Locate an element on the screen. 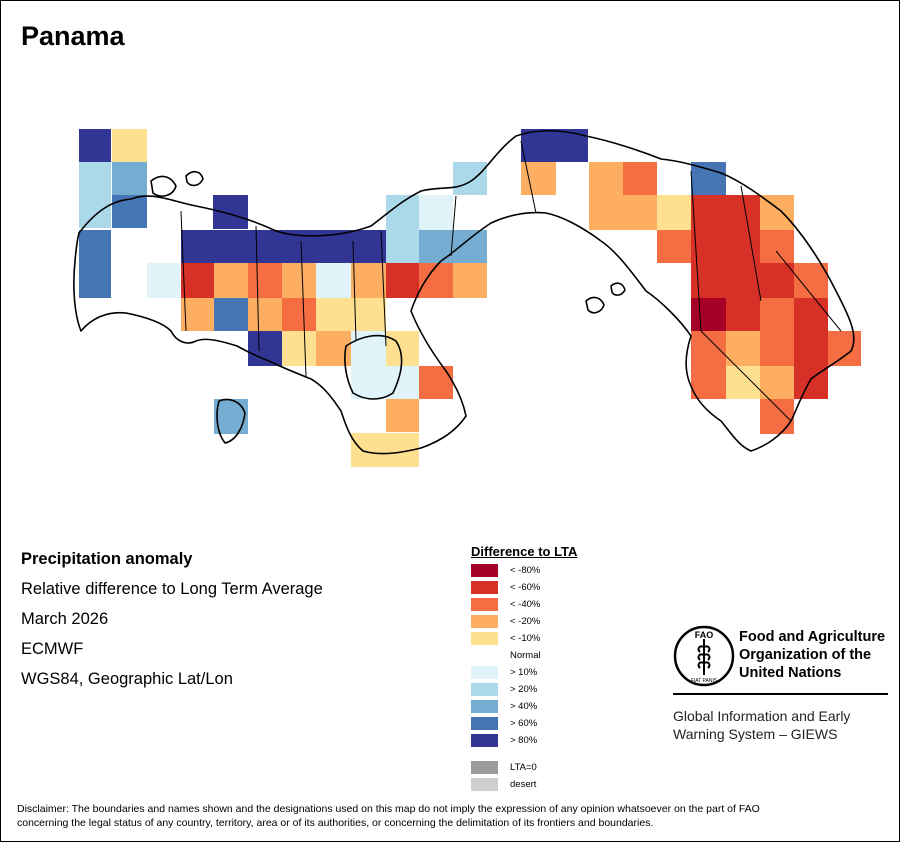 This screenshot has height=842, width=900. legend-label: LTA=0 is located at coordinates (523, 767).